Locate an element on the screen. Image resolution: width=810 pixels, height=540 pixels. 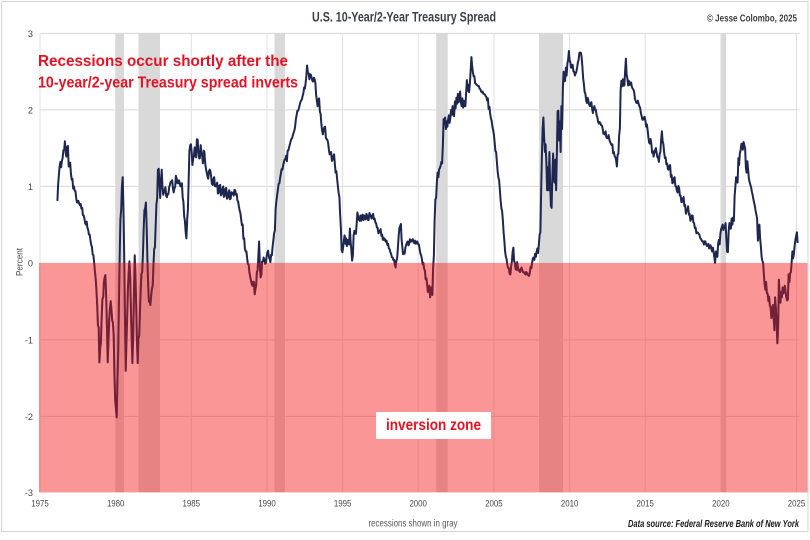
svg-text: 2 is located at coordinates (30, 110).